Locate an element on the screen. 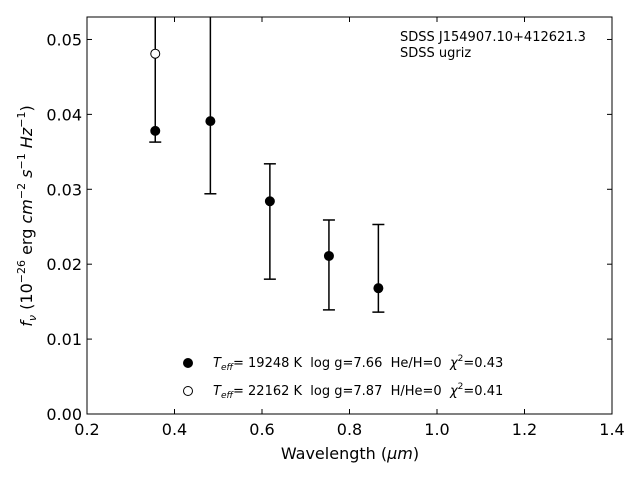 This screenshot has width=640, height=480. x-tick-label: 1.4 is located at coordinates (611, 429).